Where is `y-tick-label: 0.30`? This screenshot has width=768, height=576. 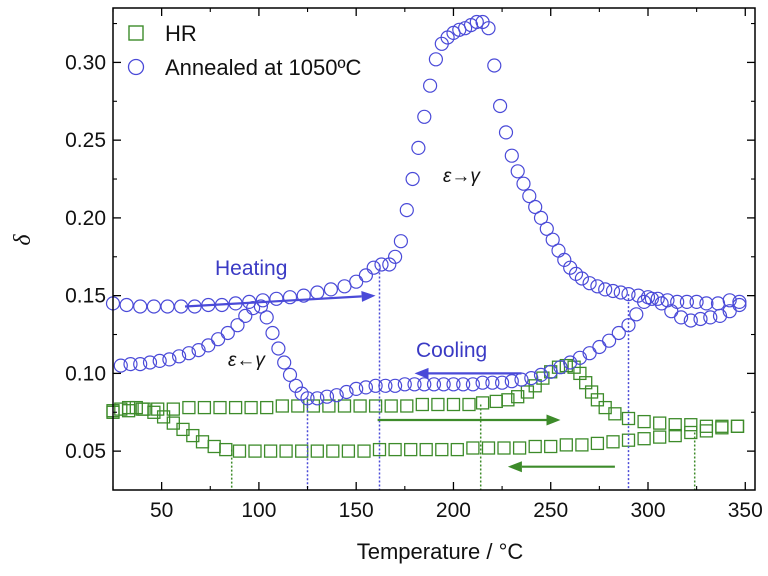 y-tick-label: 0.30 is located at coordinates (85, 62).